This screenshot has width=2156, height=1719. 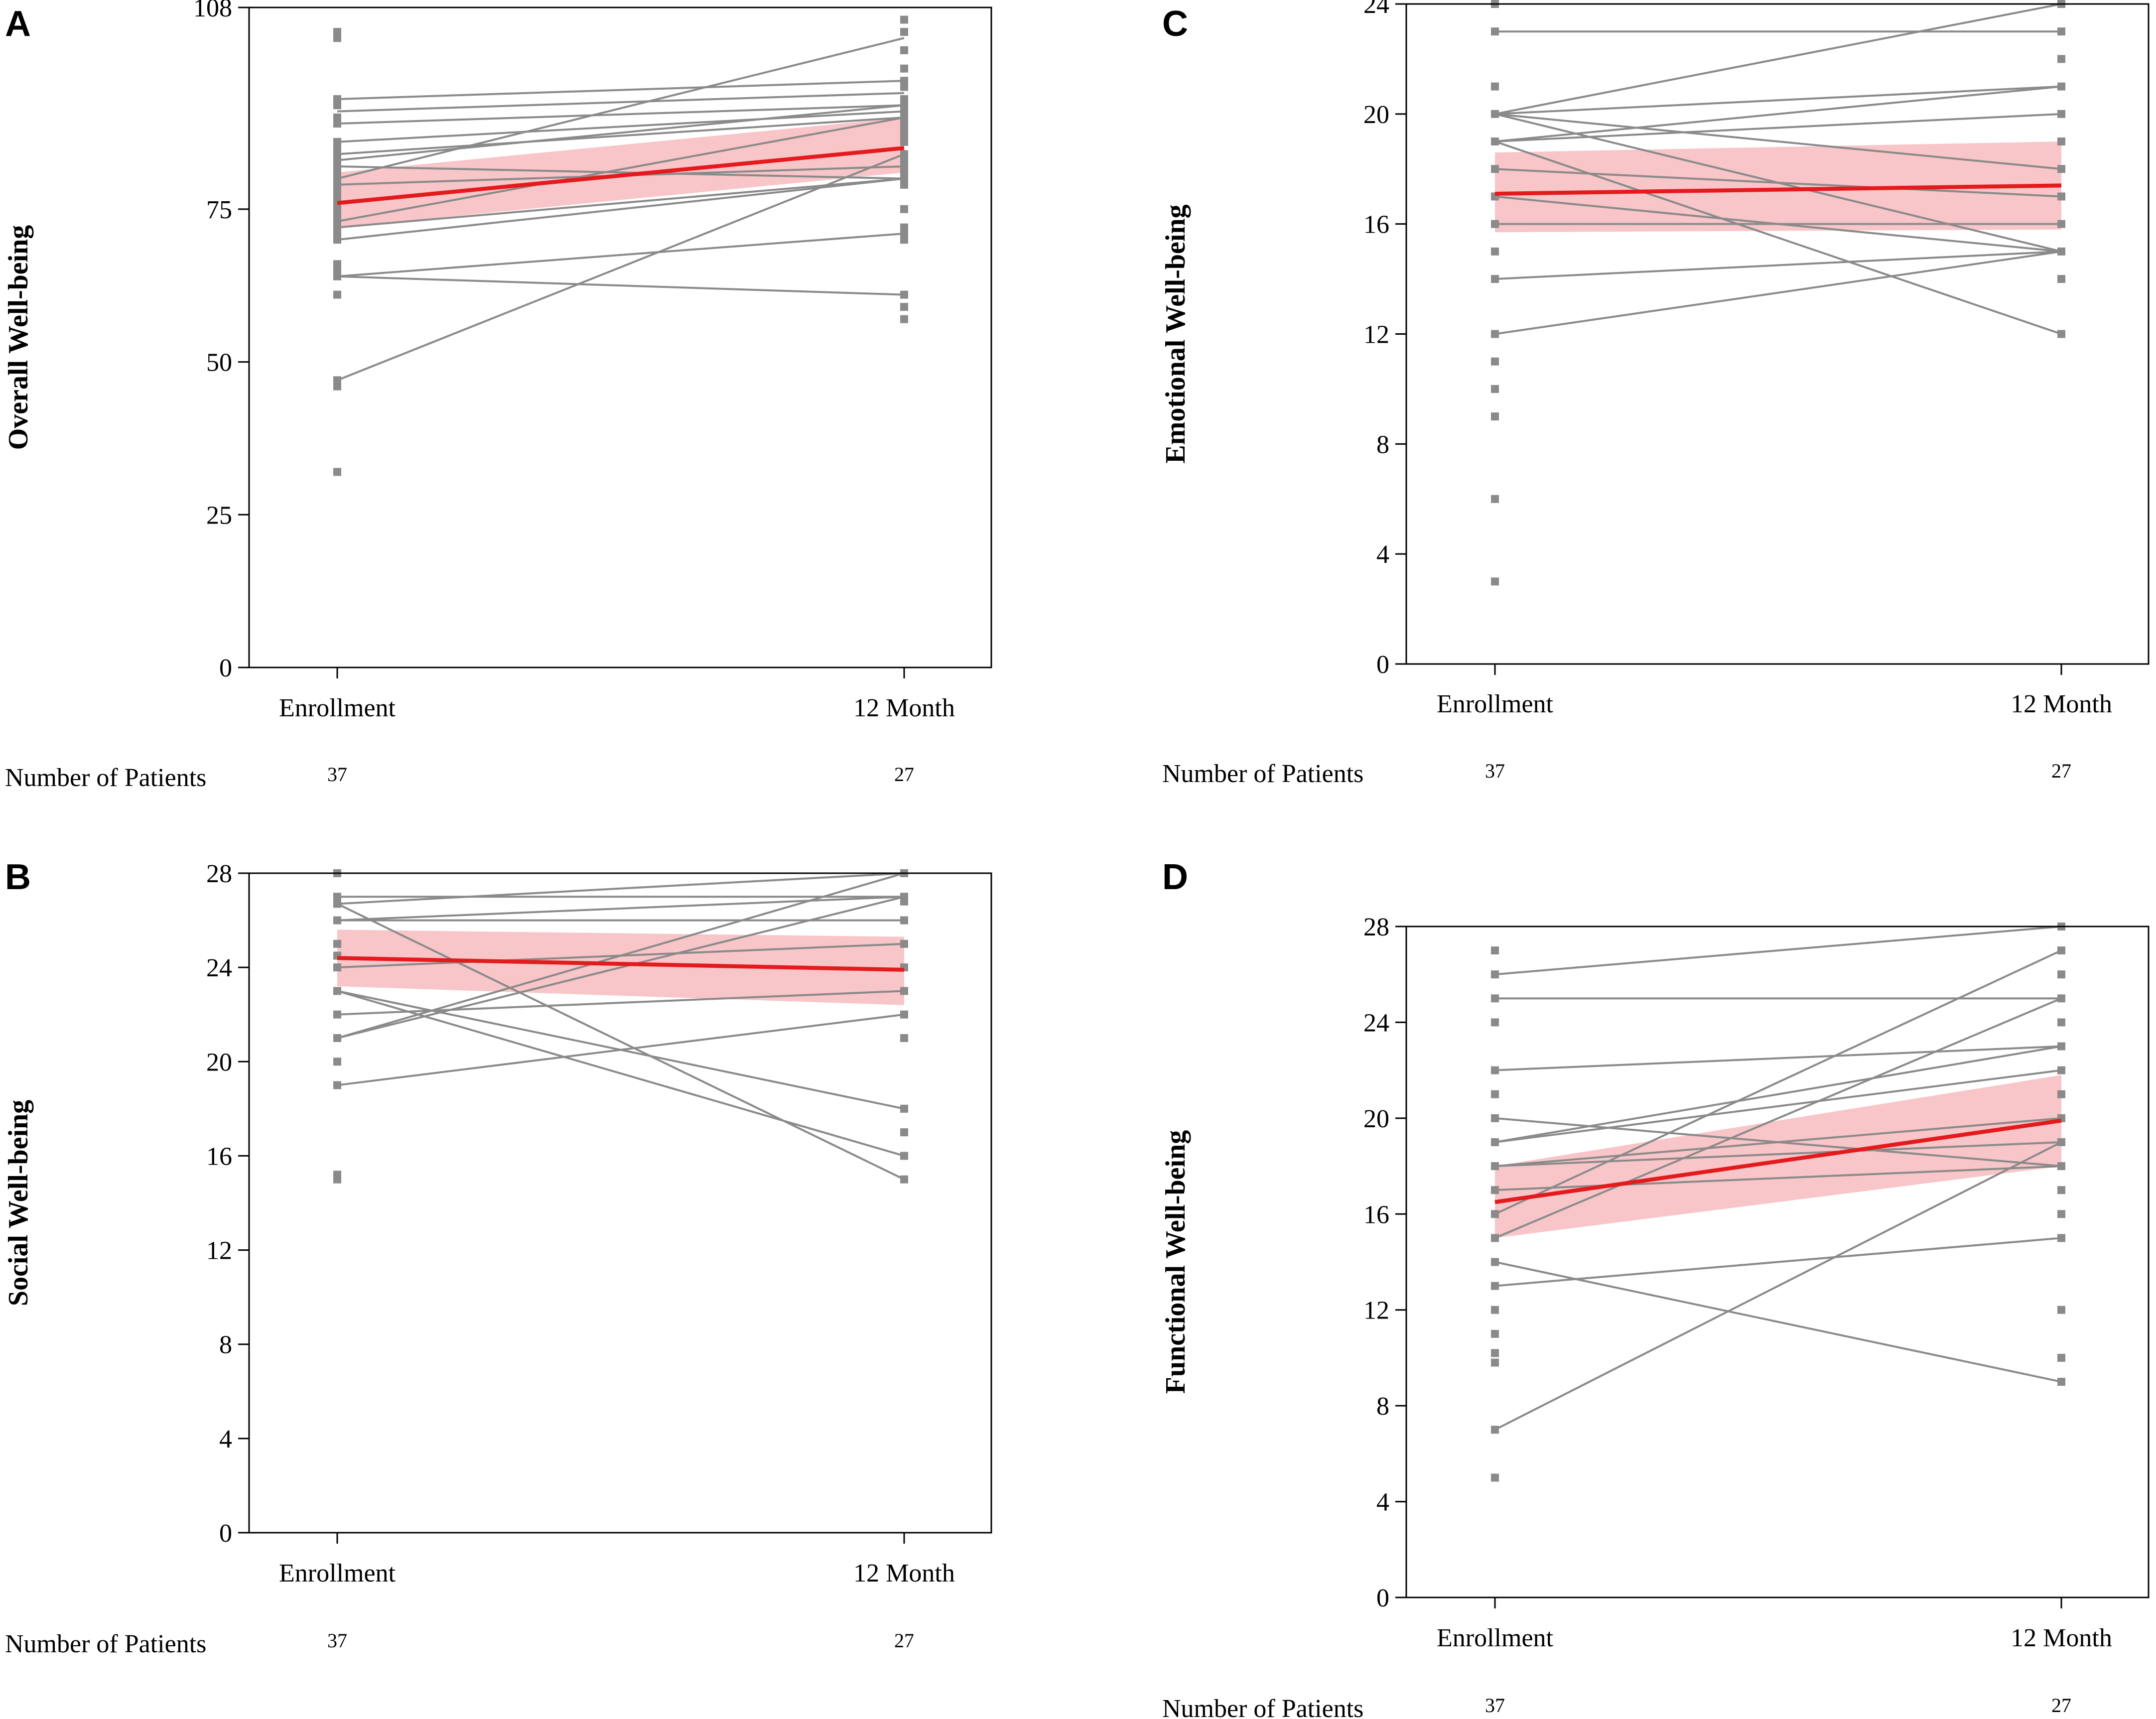 I want to click on panel-letter: D, so click(x=1175, y=877).